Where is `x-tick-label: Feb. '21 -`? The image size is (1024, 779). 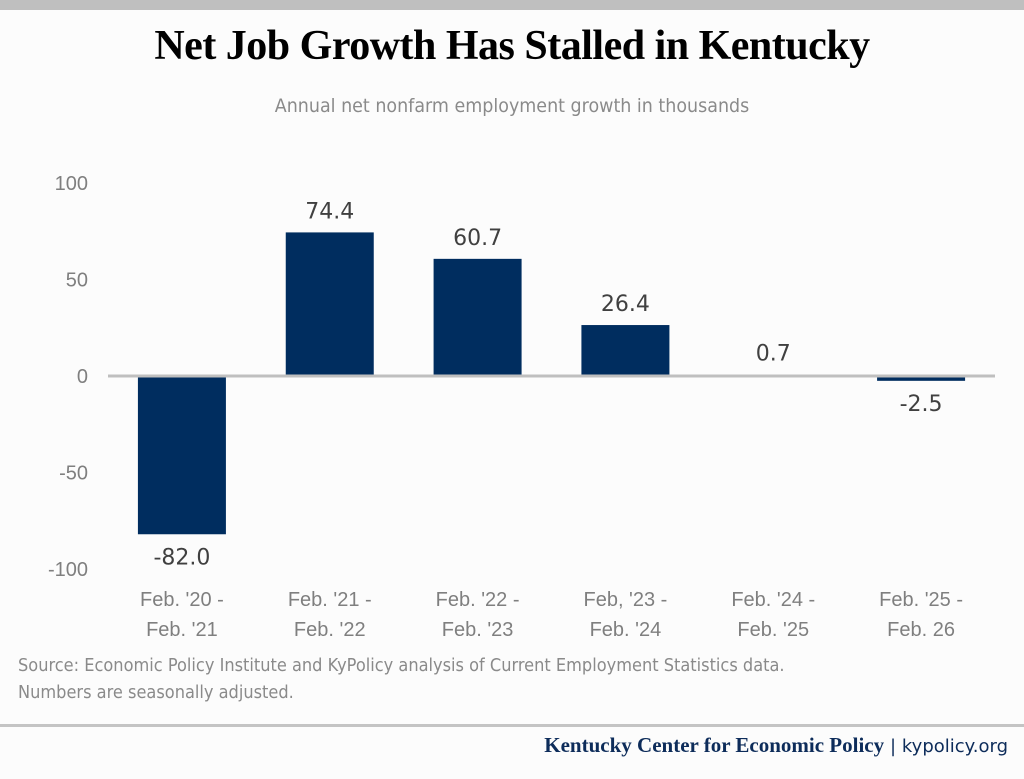 x-tick-label: Feb. '21 - is located at coordinates (330, 600).